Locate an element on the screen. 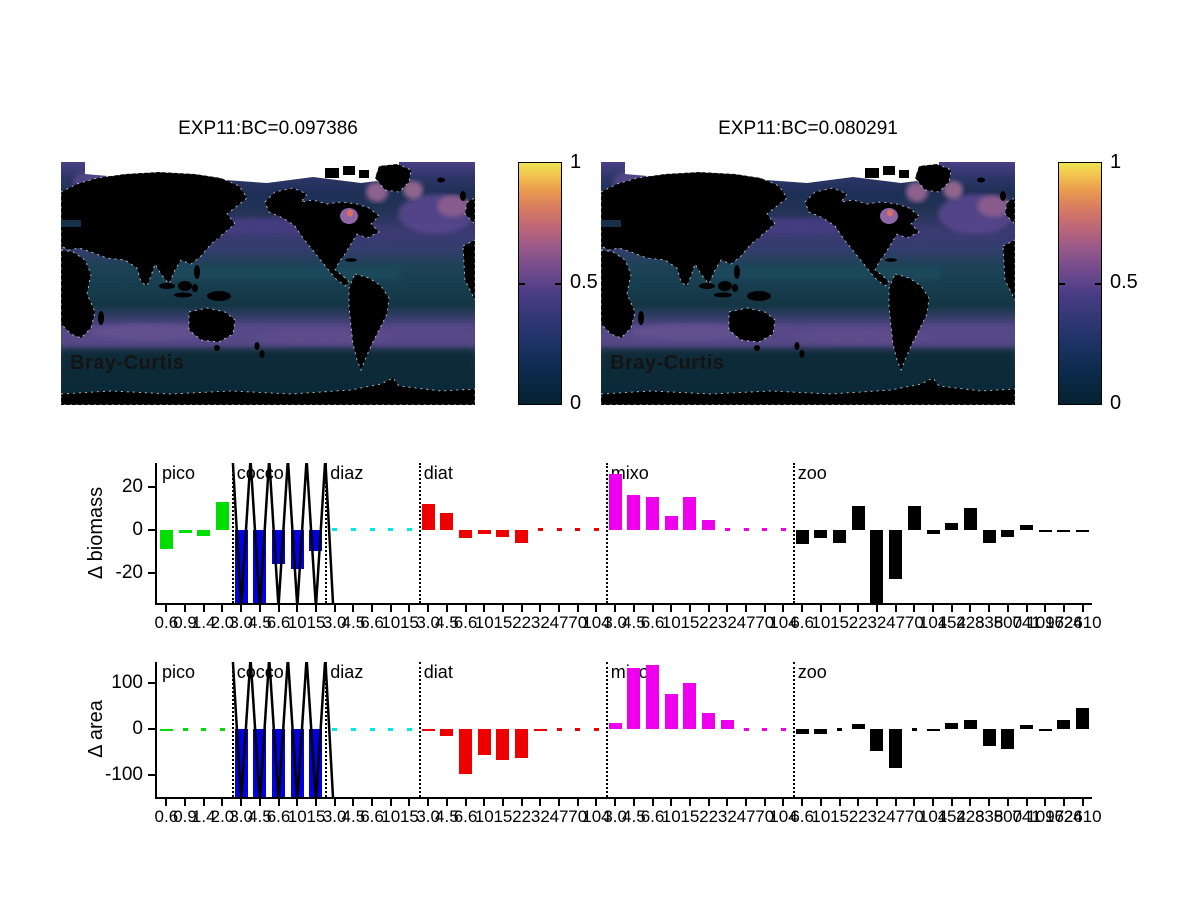  antarctica is located at coordinates (808, 391).